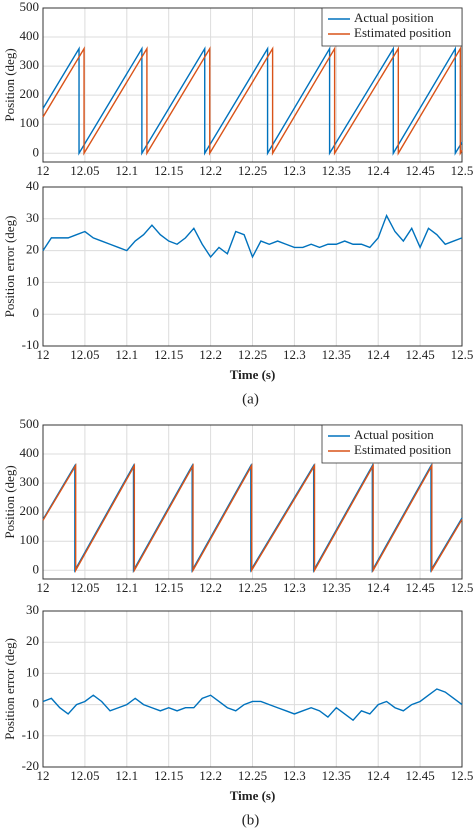 This screenshot has height=830, width=474. I want to click on caption: (b), so click(251, 820).